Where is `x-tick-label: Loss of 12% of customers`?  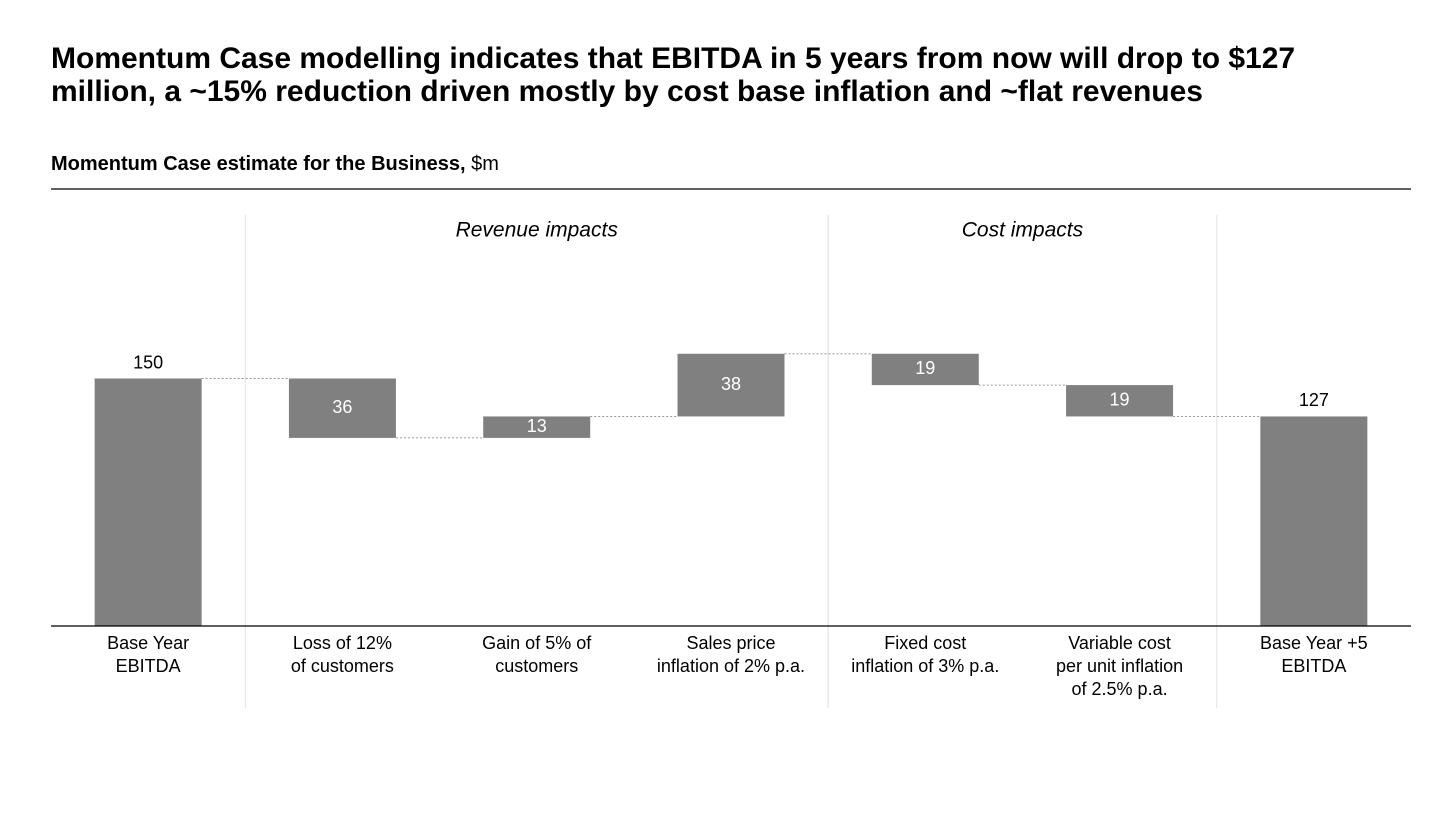 x-tick-label: Loss of 12% of customers is located at coordinates (342, 654).